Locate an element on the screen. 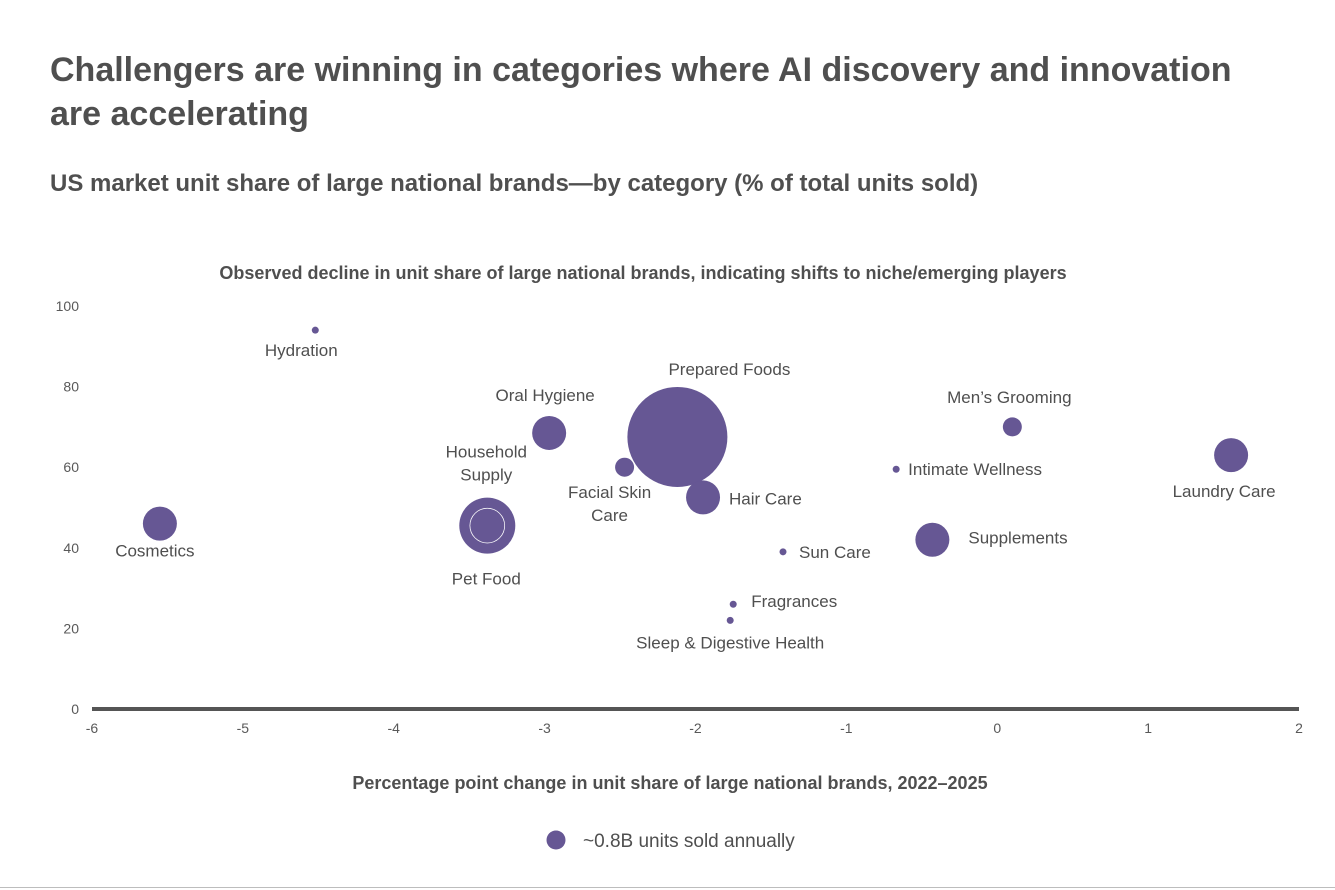  bubble-label-fragrances: Fragrances is located at coordinates (794, 601).